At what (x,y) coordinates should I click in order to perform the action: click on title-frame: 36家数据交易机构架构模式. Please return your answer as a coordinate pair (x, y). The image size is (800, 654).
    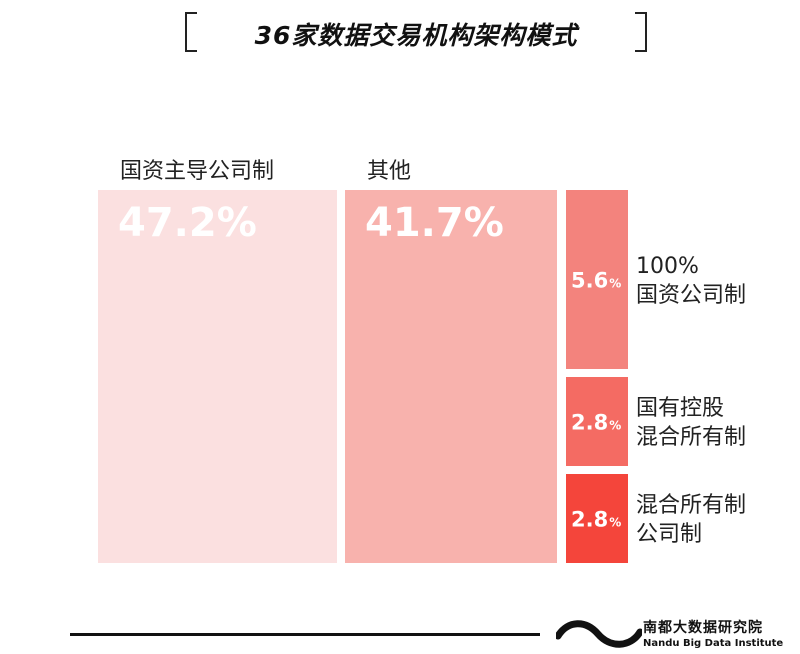
    Looking at the image, I should click on (416, 32).